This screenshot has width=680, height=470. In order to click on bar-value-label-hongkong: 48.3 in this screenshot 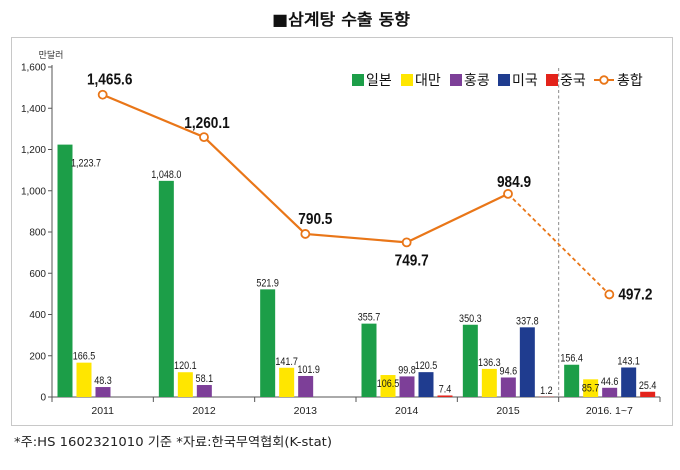, I will do `click(103, 381)`.